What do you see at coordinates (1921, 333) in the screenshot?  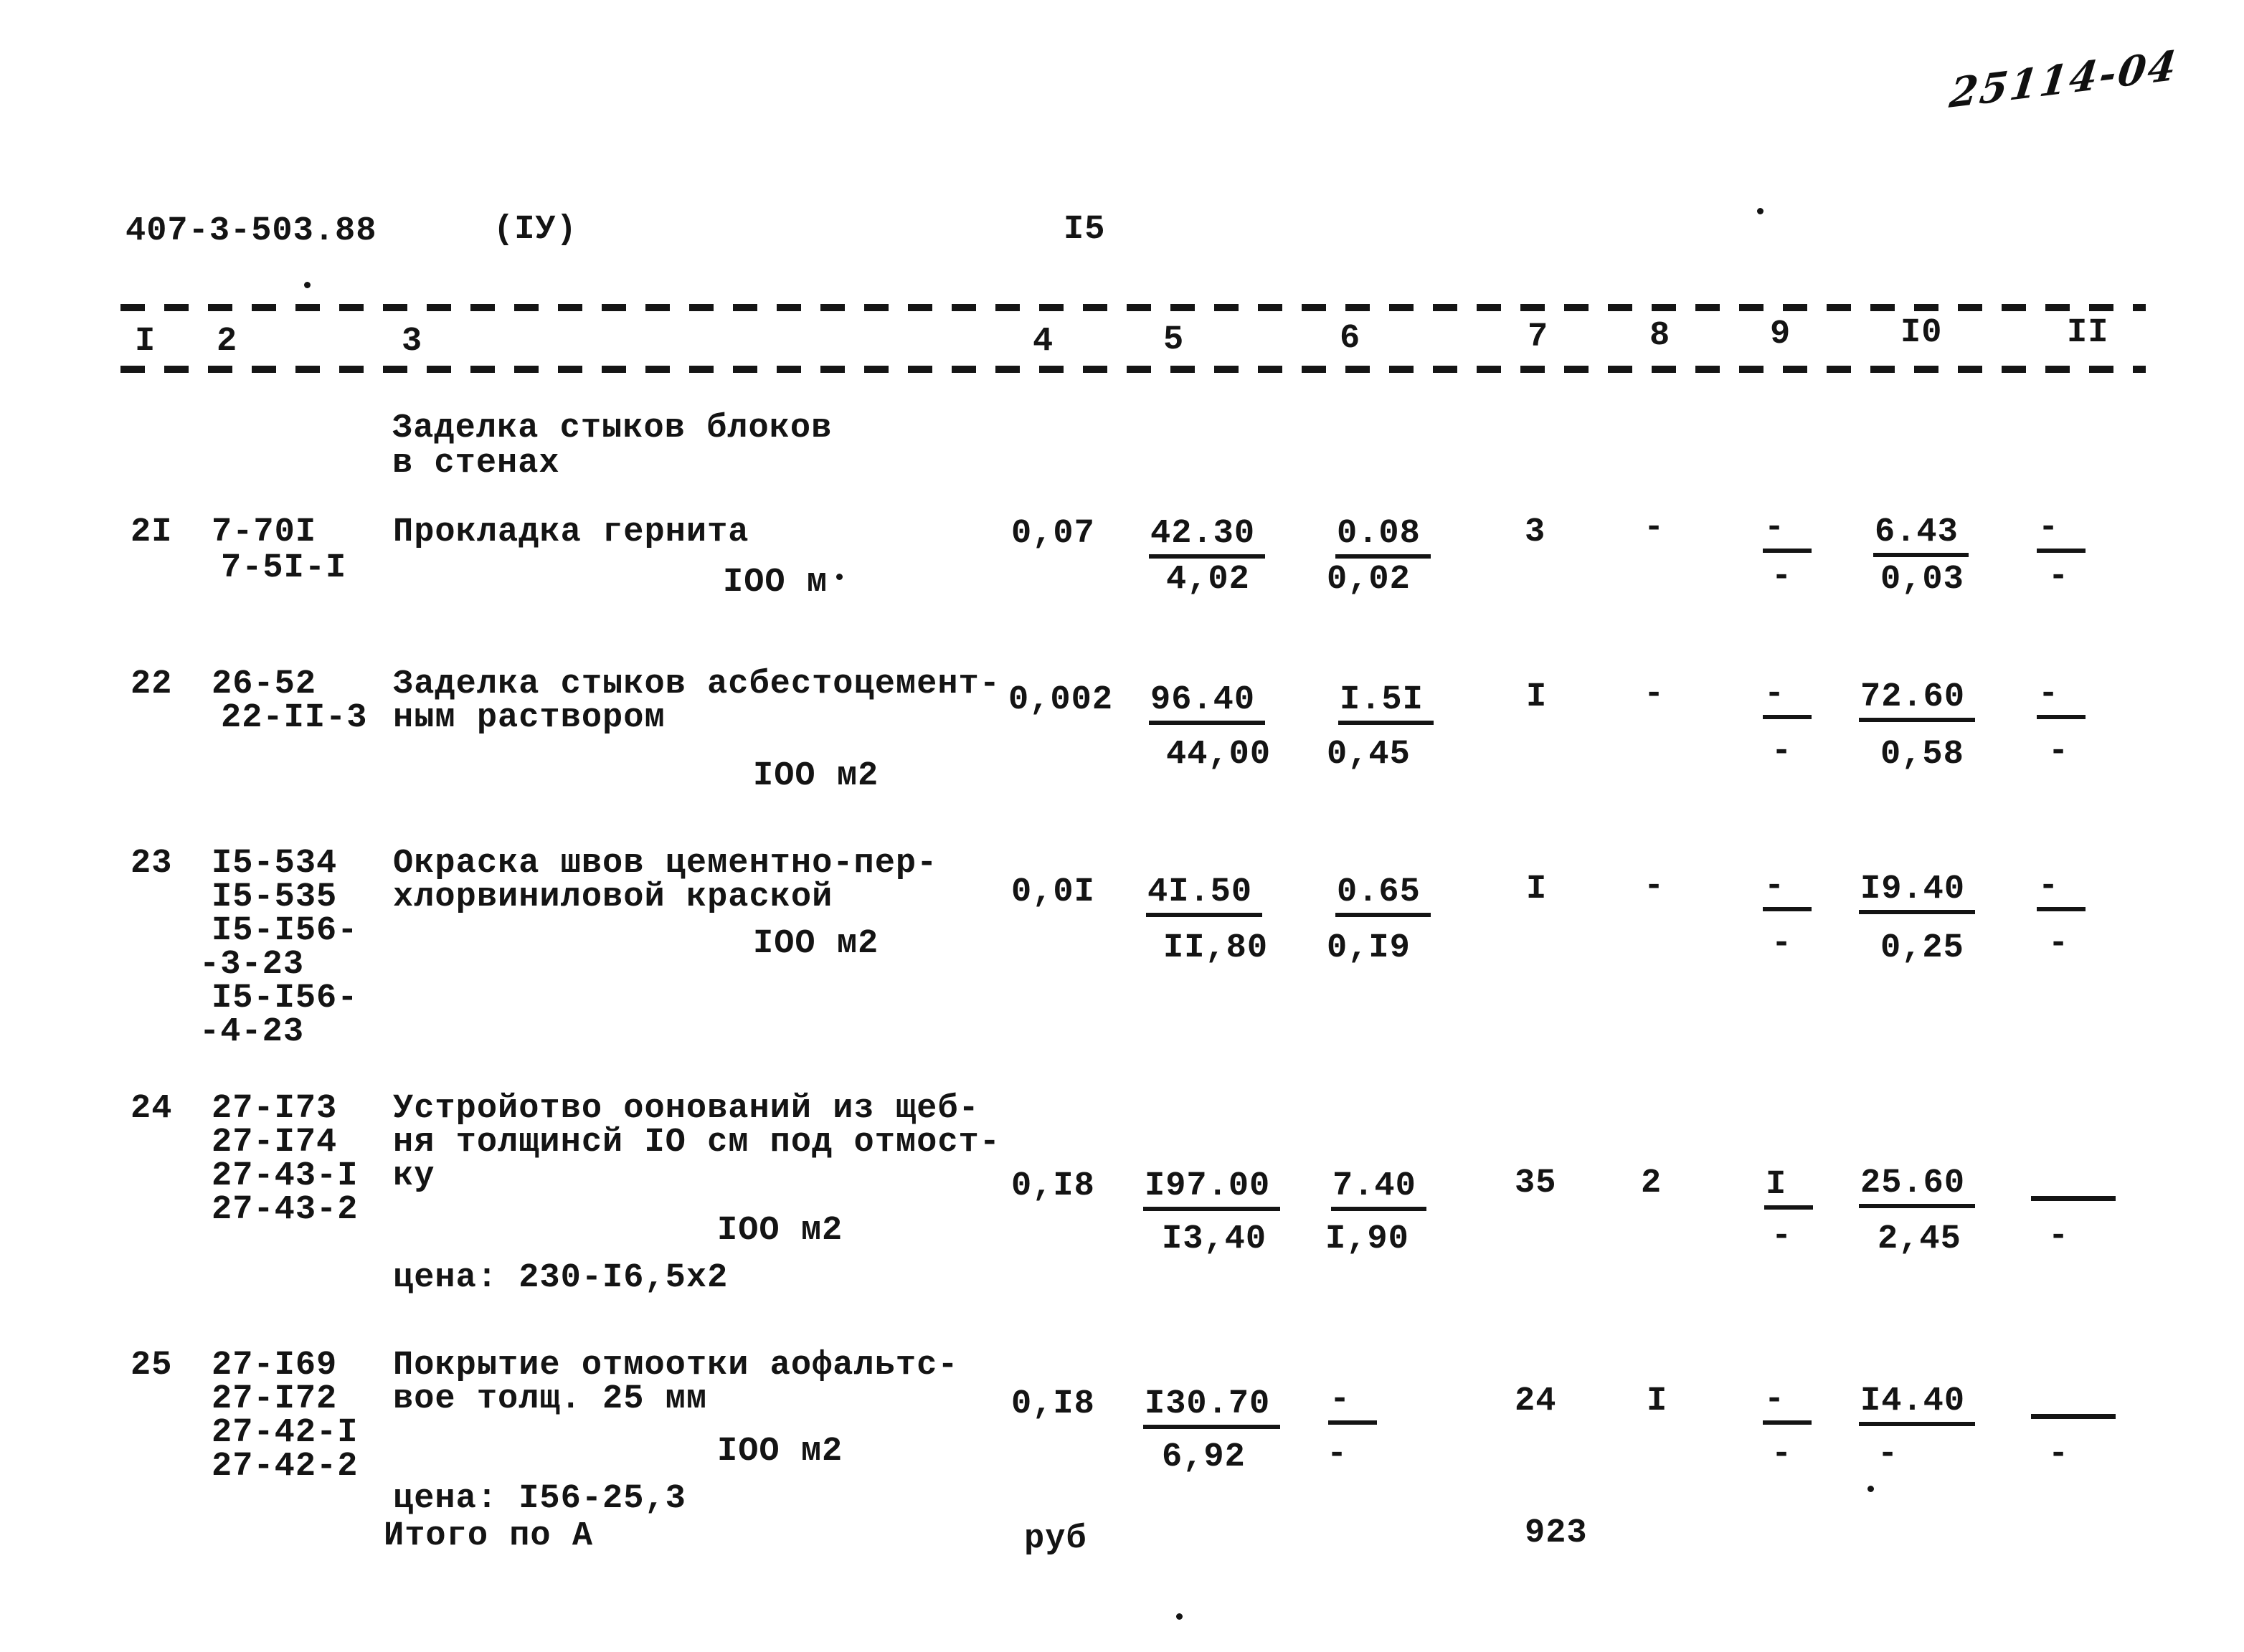 I see `col-header-10: I0` at bounding box center [1921, 333].